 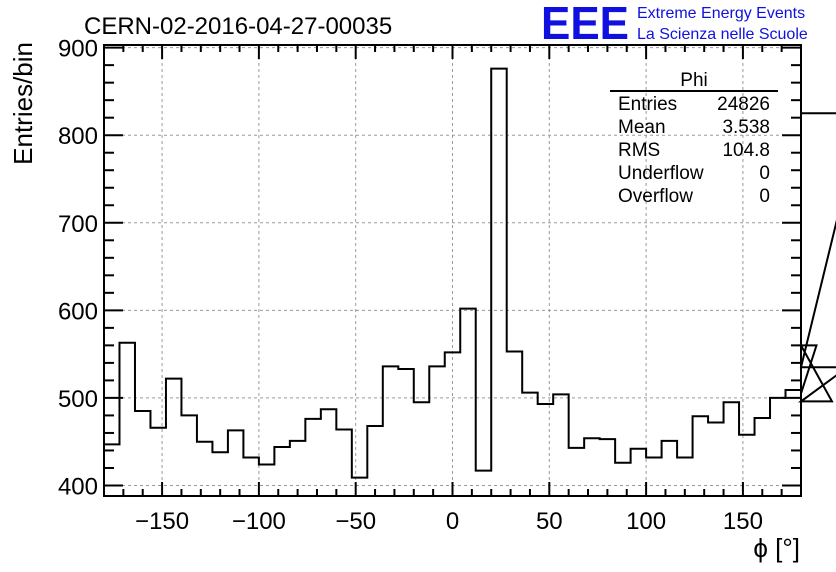 What do you see at coordinates (642, 127) in the screenshot?
I see `stats-row-label: Mean` at bounding box center [642, 127].